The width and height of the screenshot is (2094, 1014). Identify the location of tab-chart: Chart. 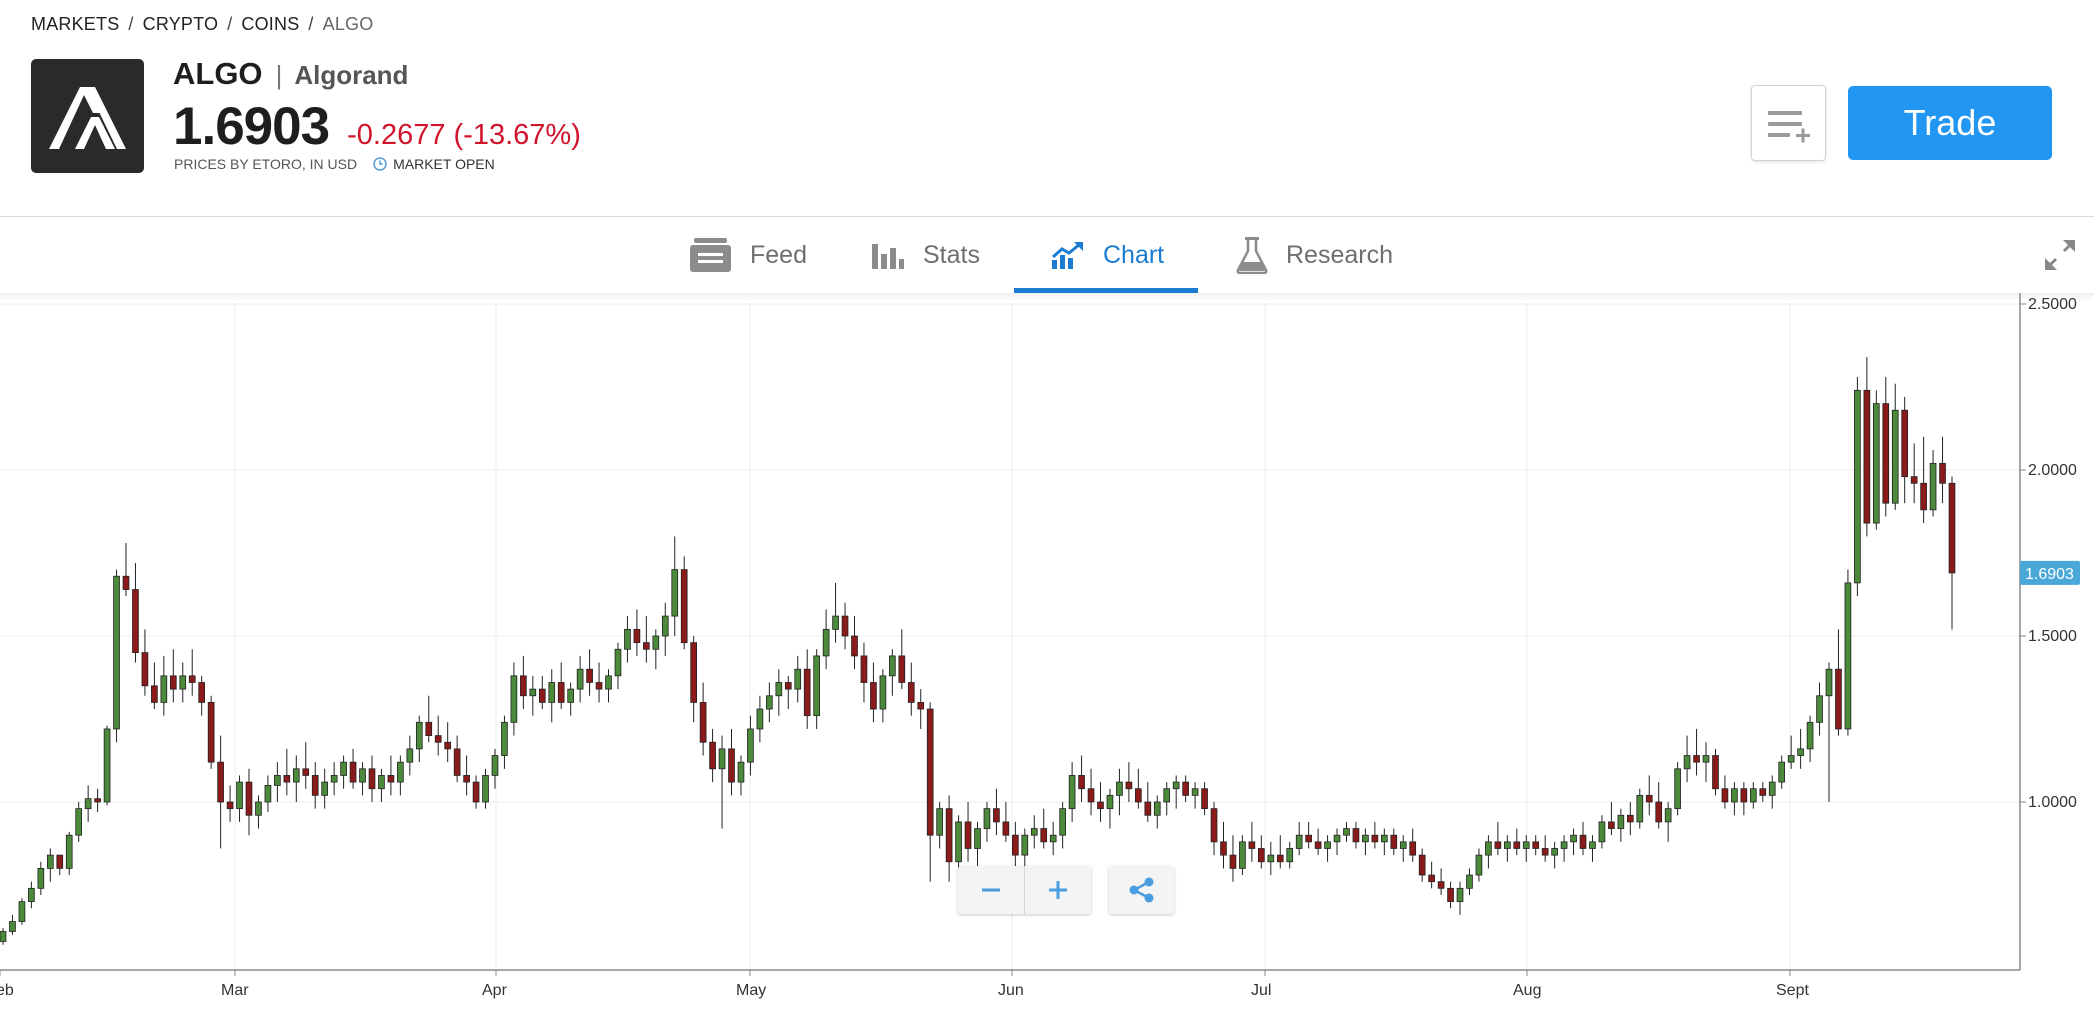
(1107, 255).